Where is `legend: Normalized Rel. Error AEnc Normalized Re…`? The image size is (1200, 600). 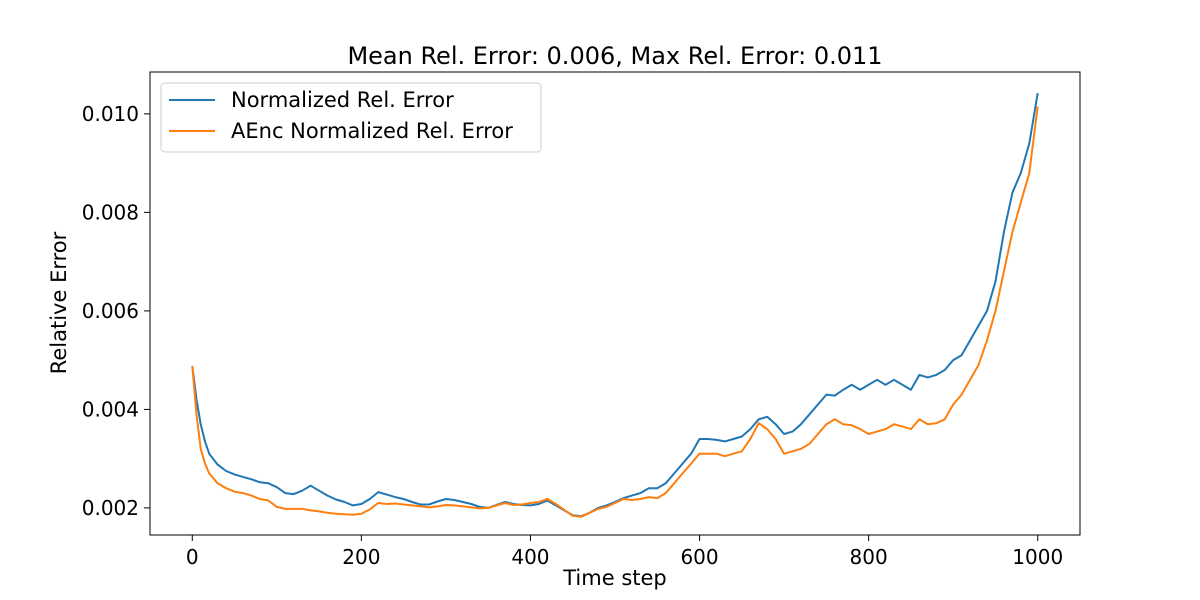
legend: Normalized Rel. Error AEnc Normalized Re… is located at coordinates (351, 117).